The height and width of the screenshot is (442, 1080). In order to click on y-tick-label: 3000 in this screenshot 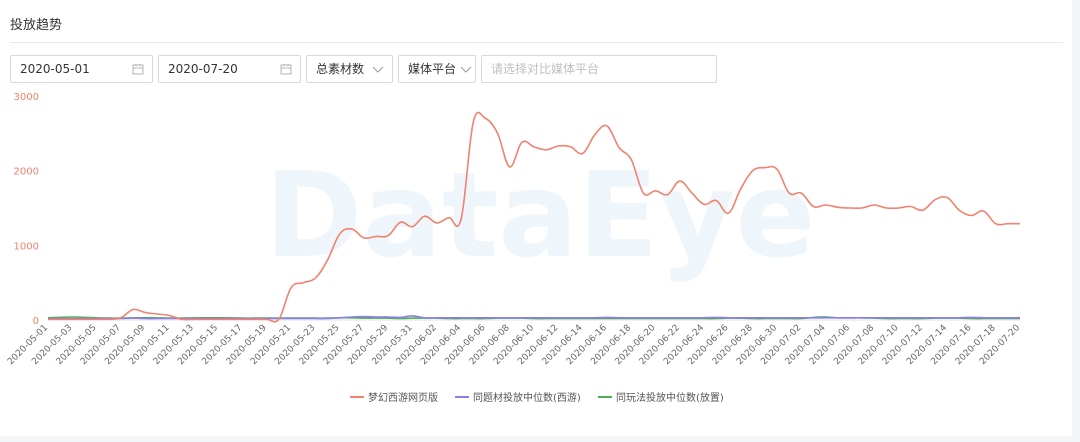, I will do `click(26, 97)`.